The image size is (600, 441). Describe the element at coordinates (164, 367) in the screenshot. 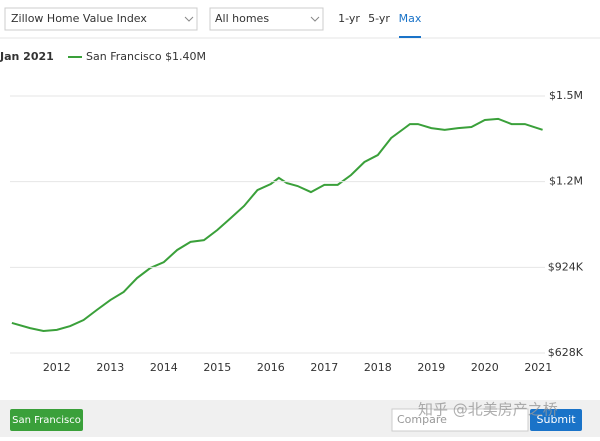

I see `x-tick-label: 2014` at that location.